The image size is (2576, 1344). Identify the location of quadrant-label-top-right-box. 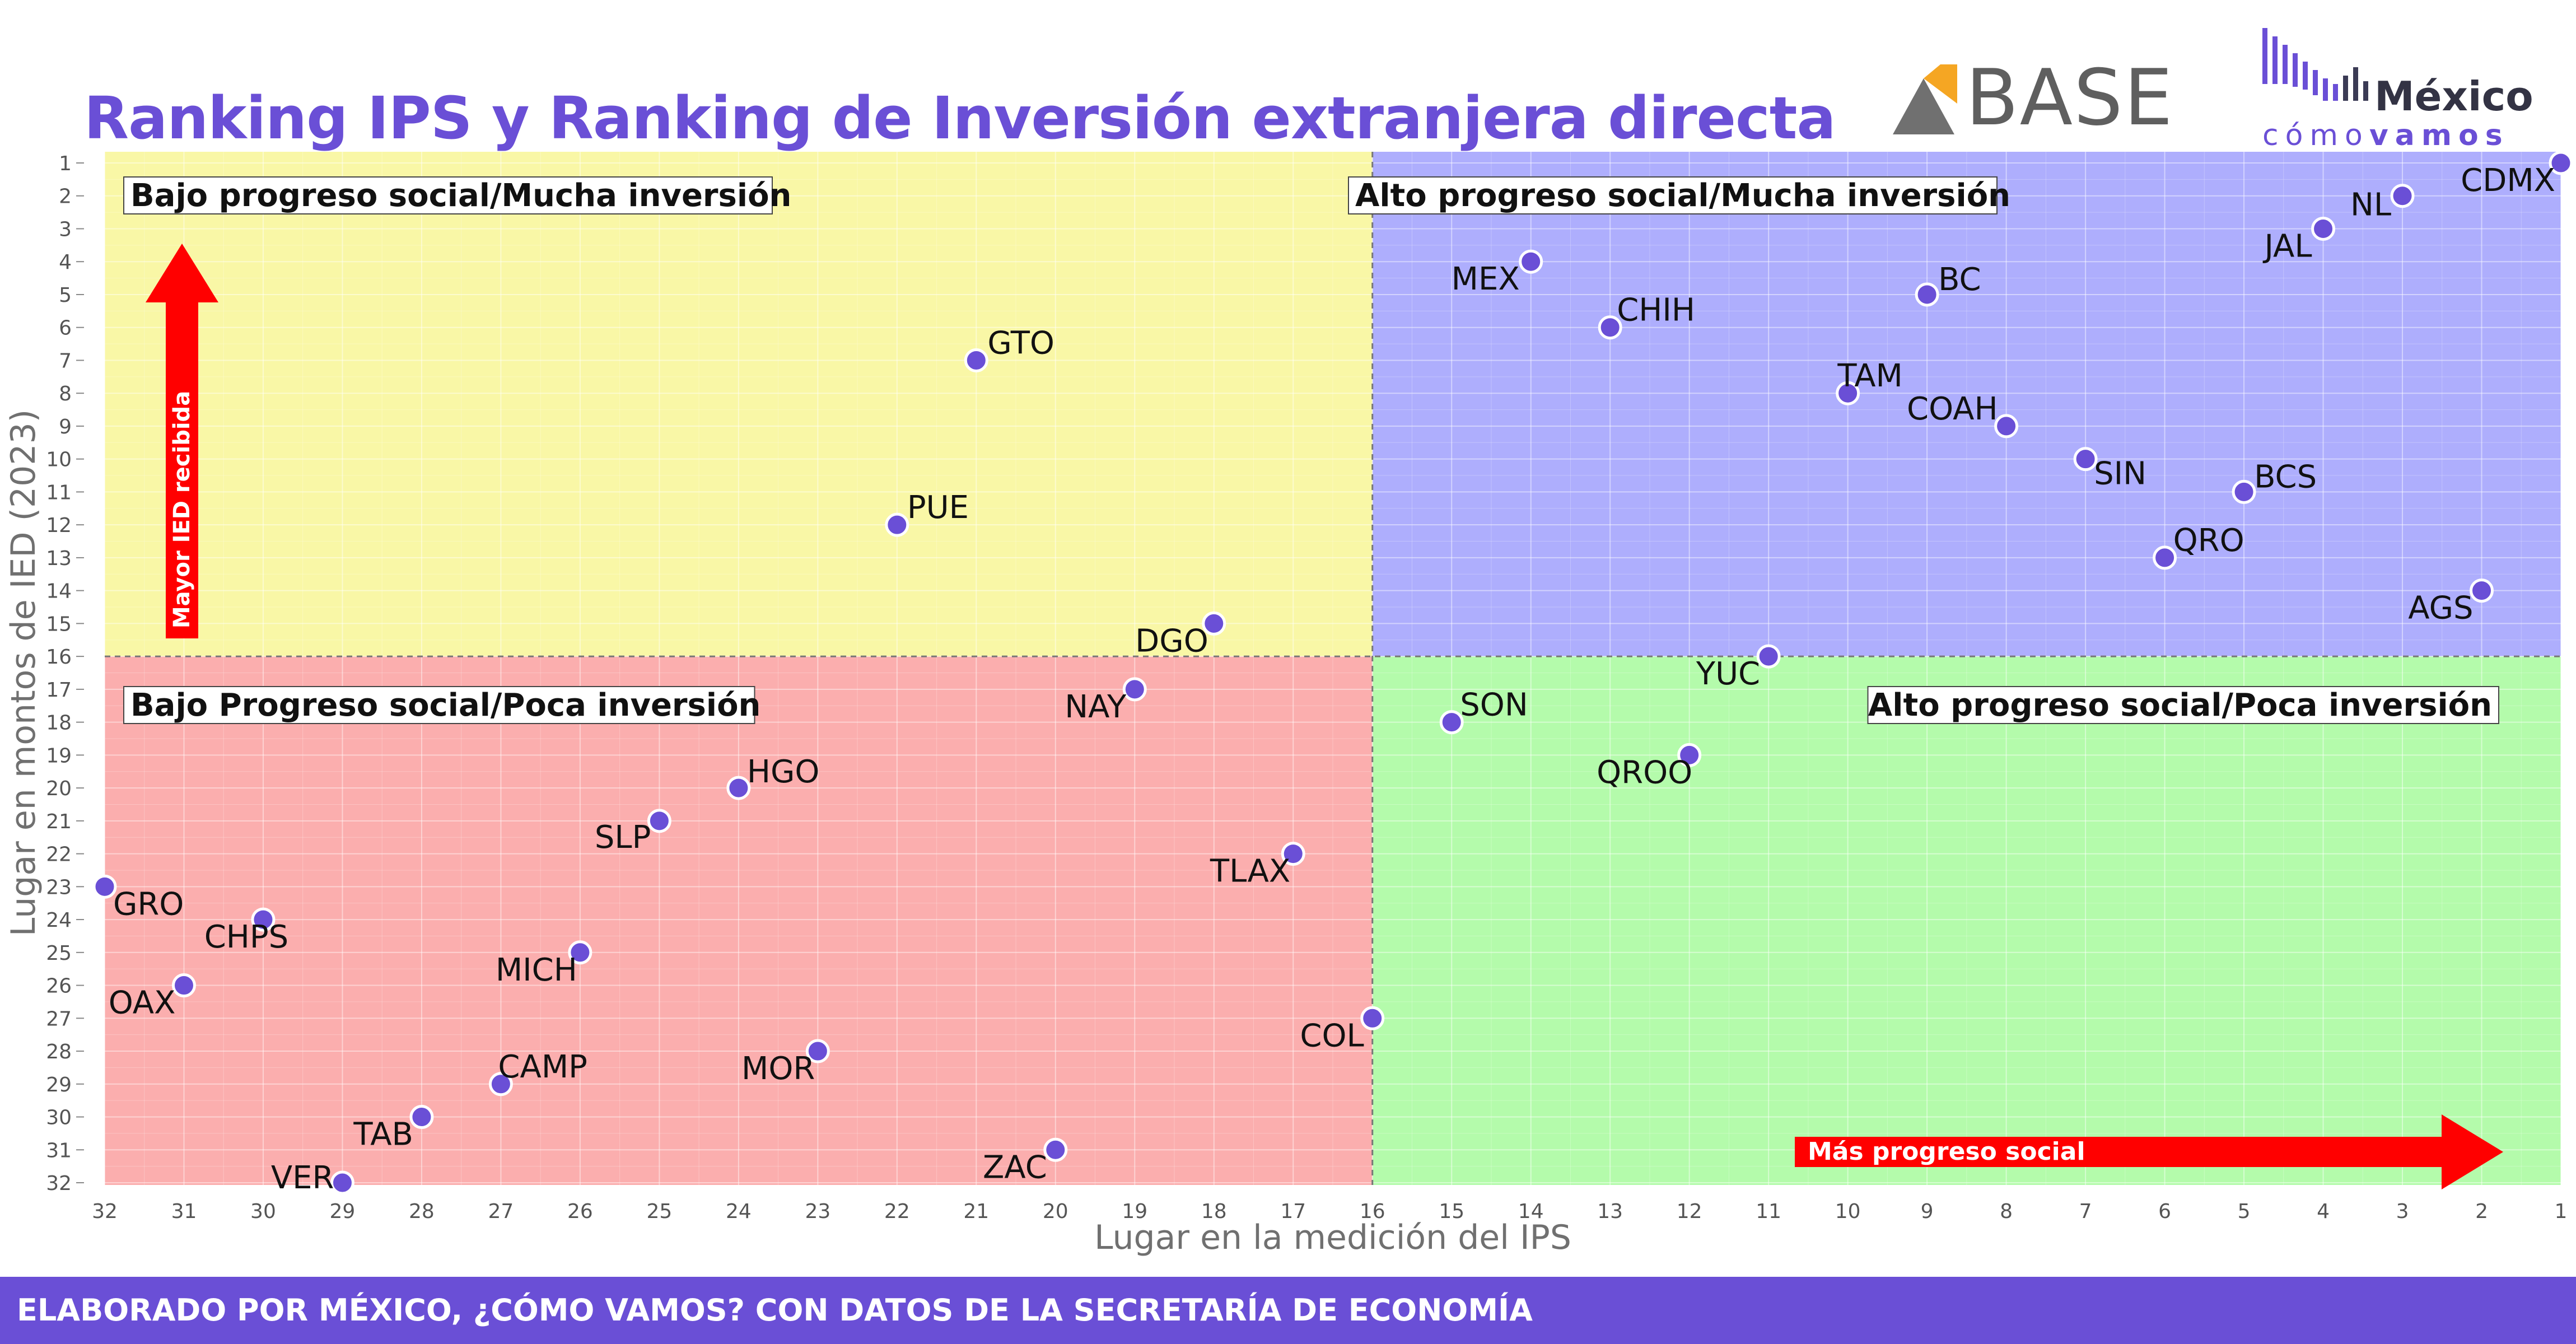
(1673, 195).